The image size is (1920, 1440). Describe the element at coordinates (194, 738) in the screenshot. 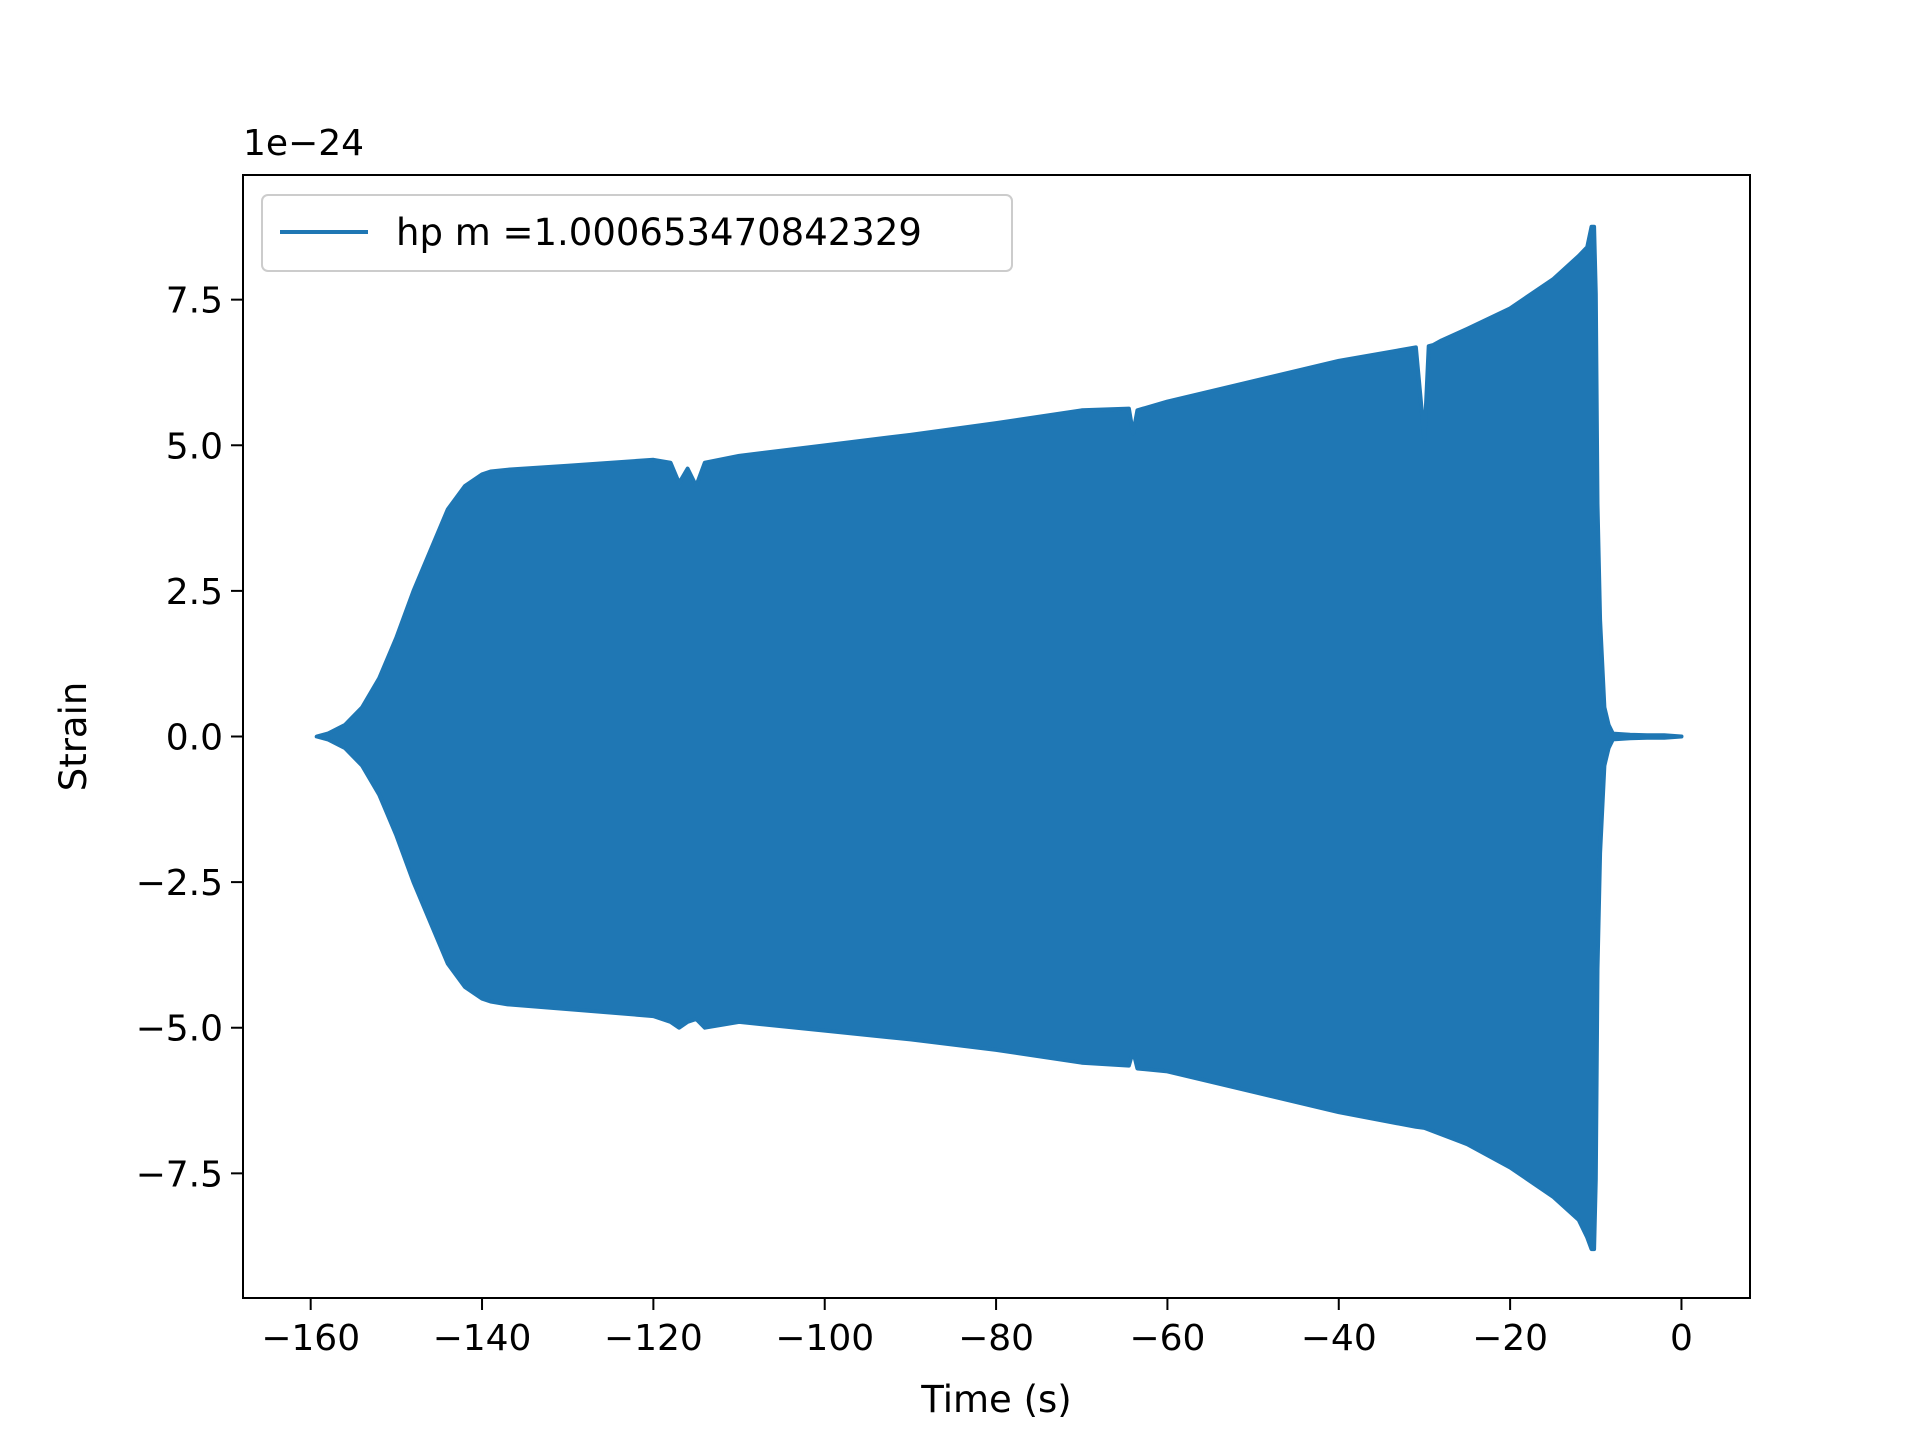

I see `y-tick-label: 0.0` at that location.